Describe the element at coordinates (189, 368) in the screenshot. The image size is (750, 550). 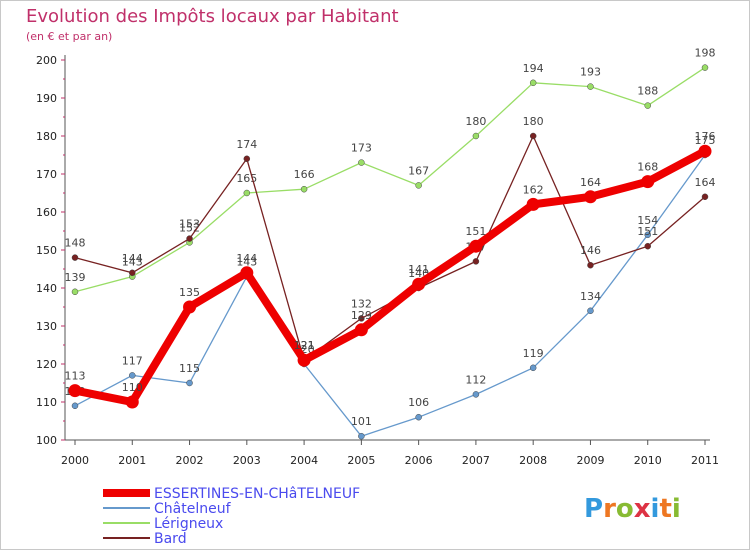
I see `data-label: 115` at that location.